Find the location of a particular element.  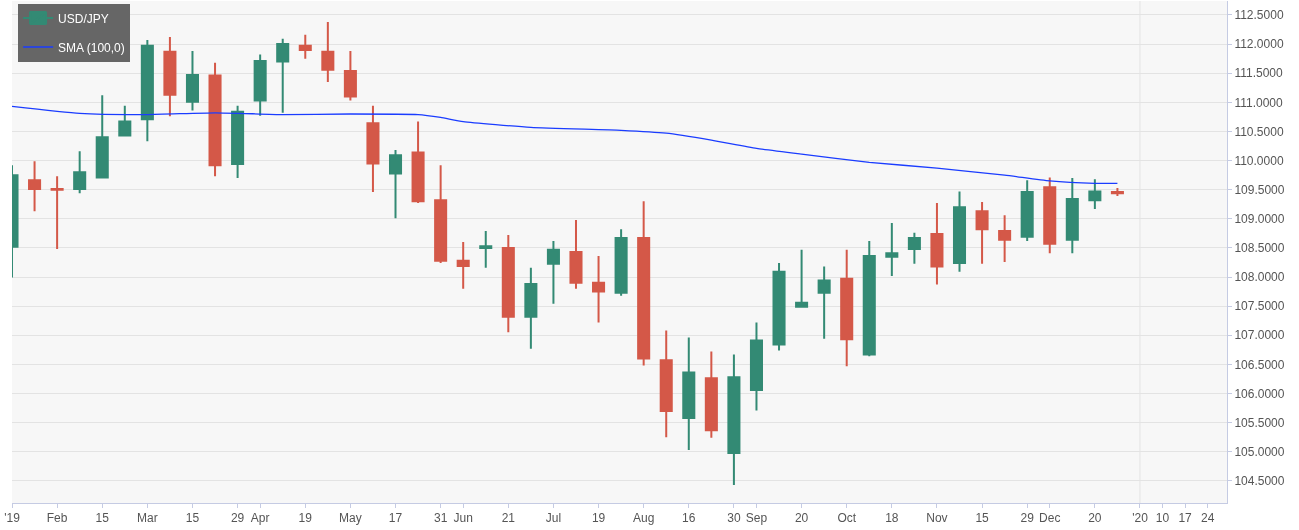

x-tick-label: May is located at coordinates (350, 518).